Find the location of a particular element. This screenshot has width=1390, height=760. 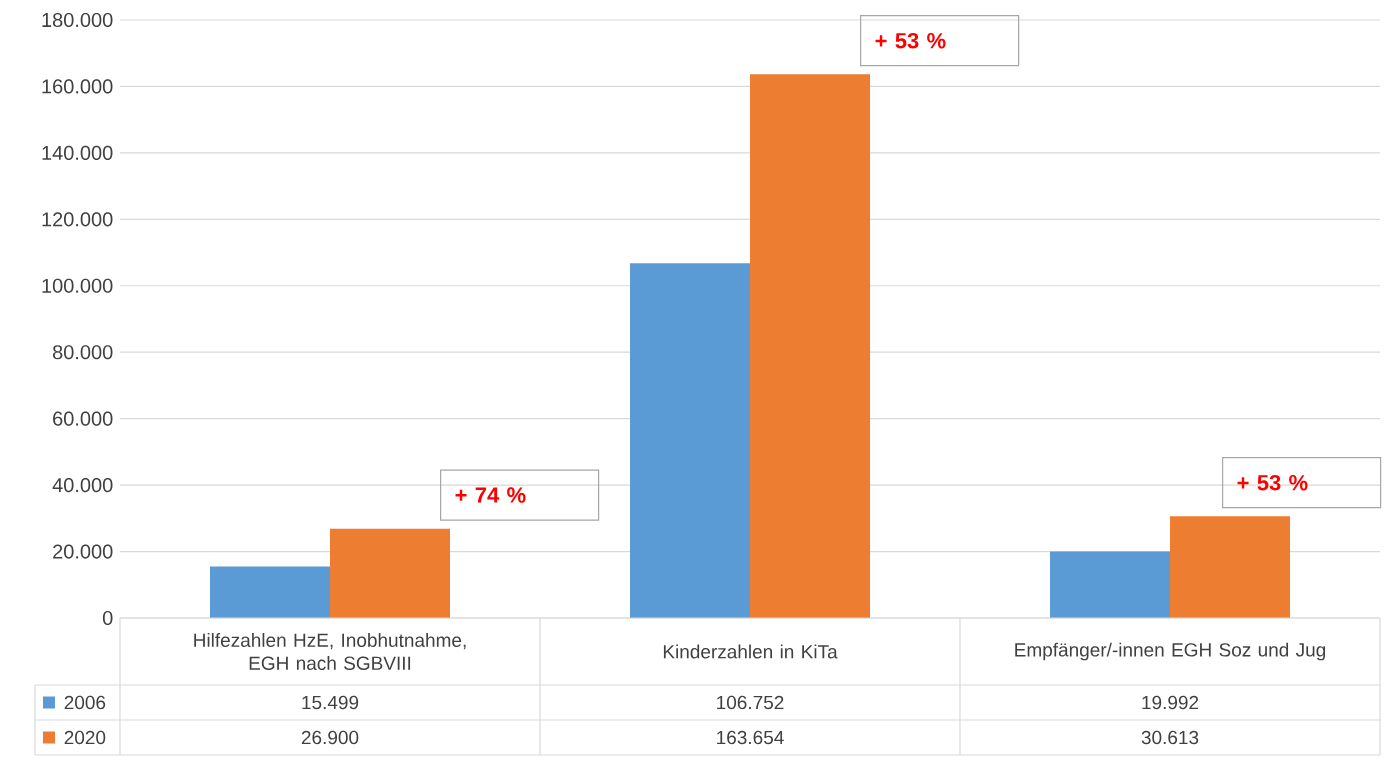

y-tick-label: 140.000 is located at coordinates (77, 152).